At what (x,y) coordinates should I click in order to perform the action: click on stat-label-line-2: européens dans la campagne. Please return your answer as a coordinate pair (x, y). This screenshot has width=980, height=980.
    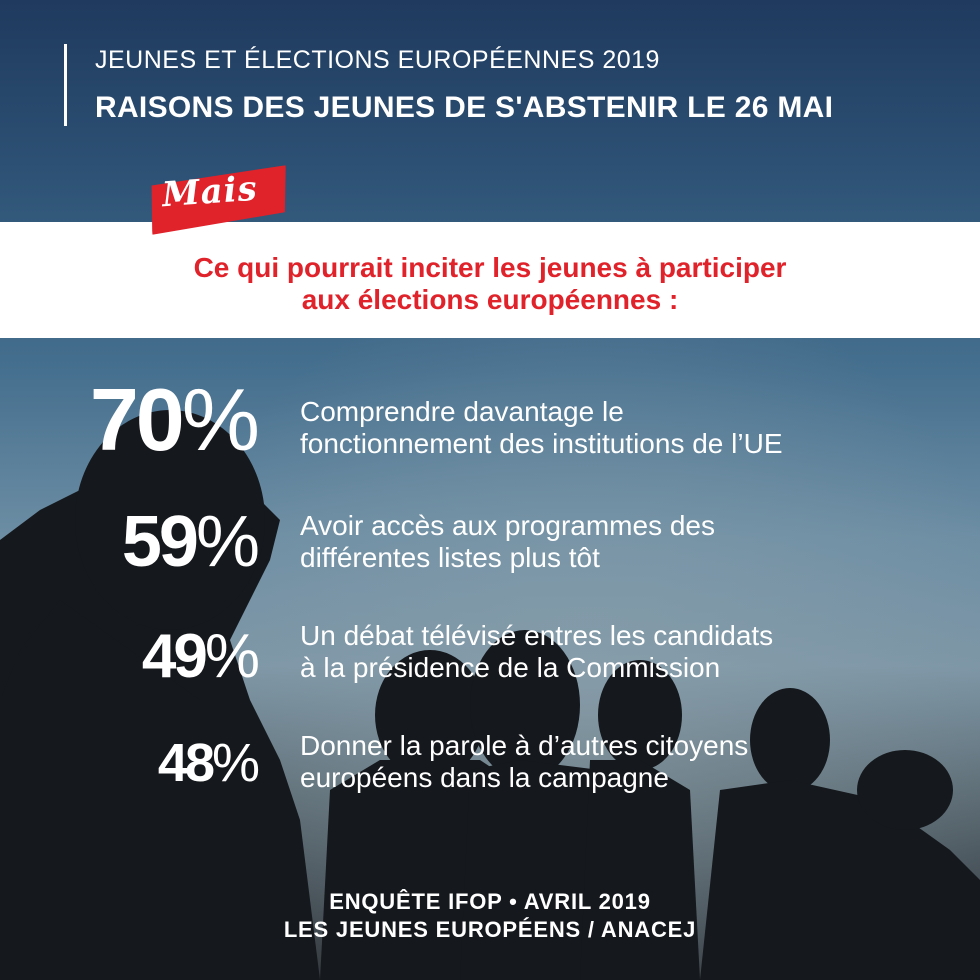
    Looking at the image, I should click on (484, 777).